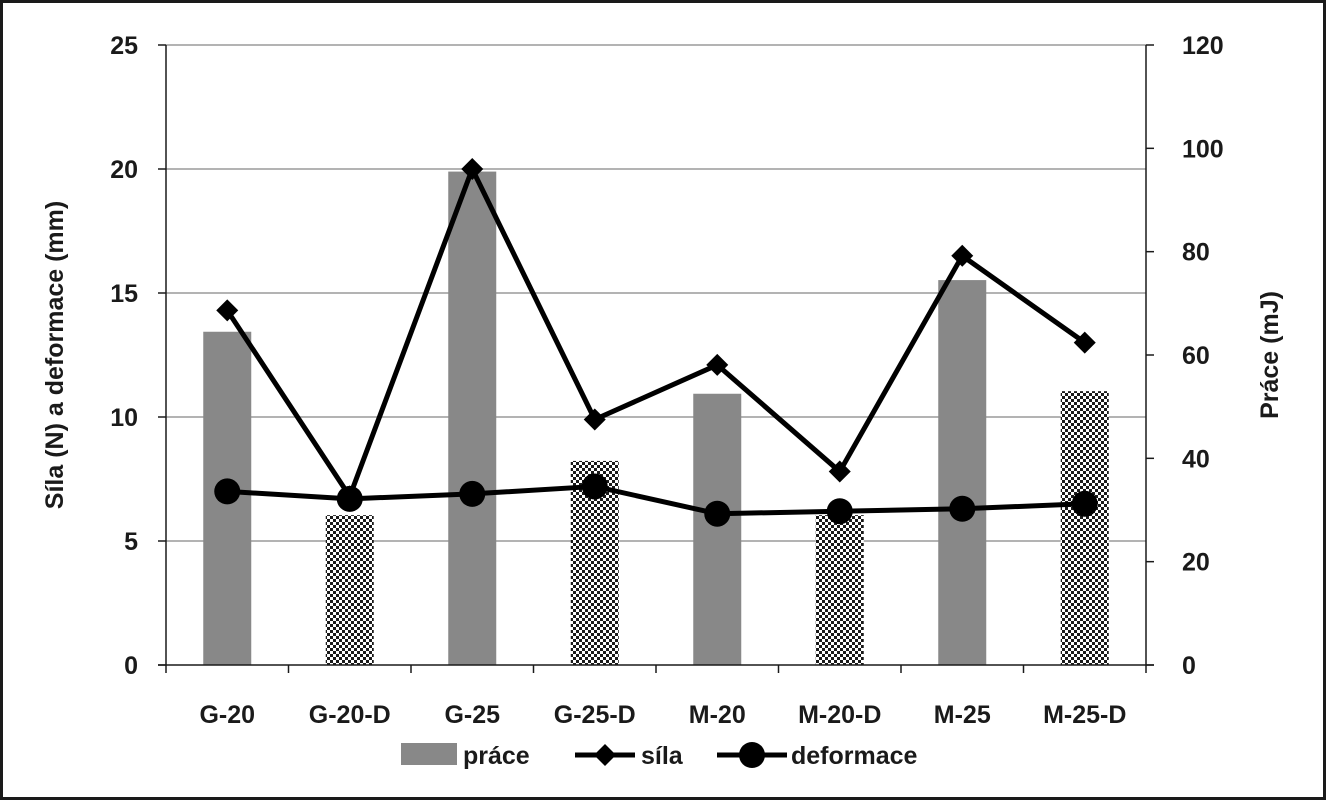 The image size is (1326, 800). What do you see at coordinates (1189, 666) in the screenshot?
I see `y-right-tick-label: 0` at bounding box center [1189, 666].